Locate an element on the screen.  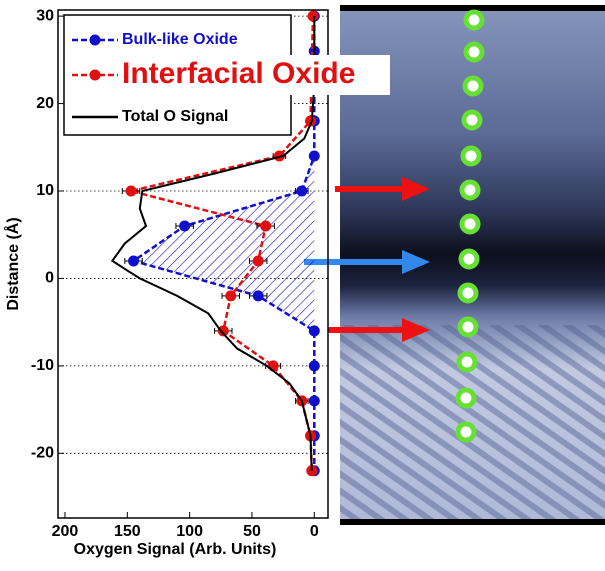
y-tick-label: 10 is located at coordinates (45, 190).